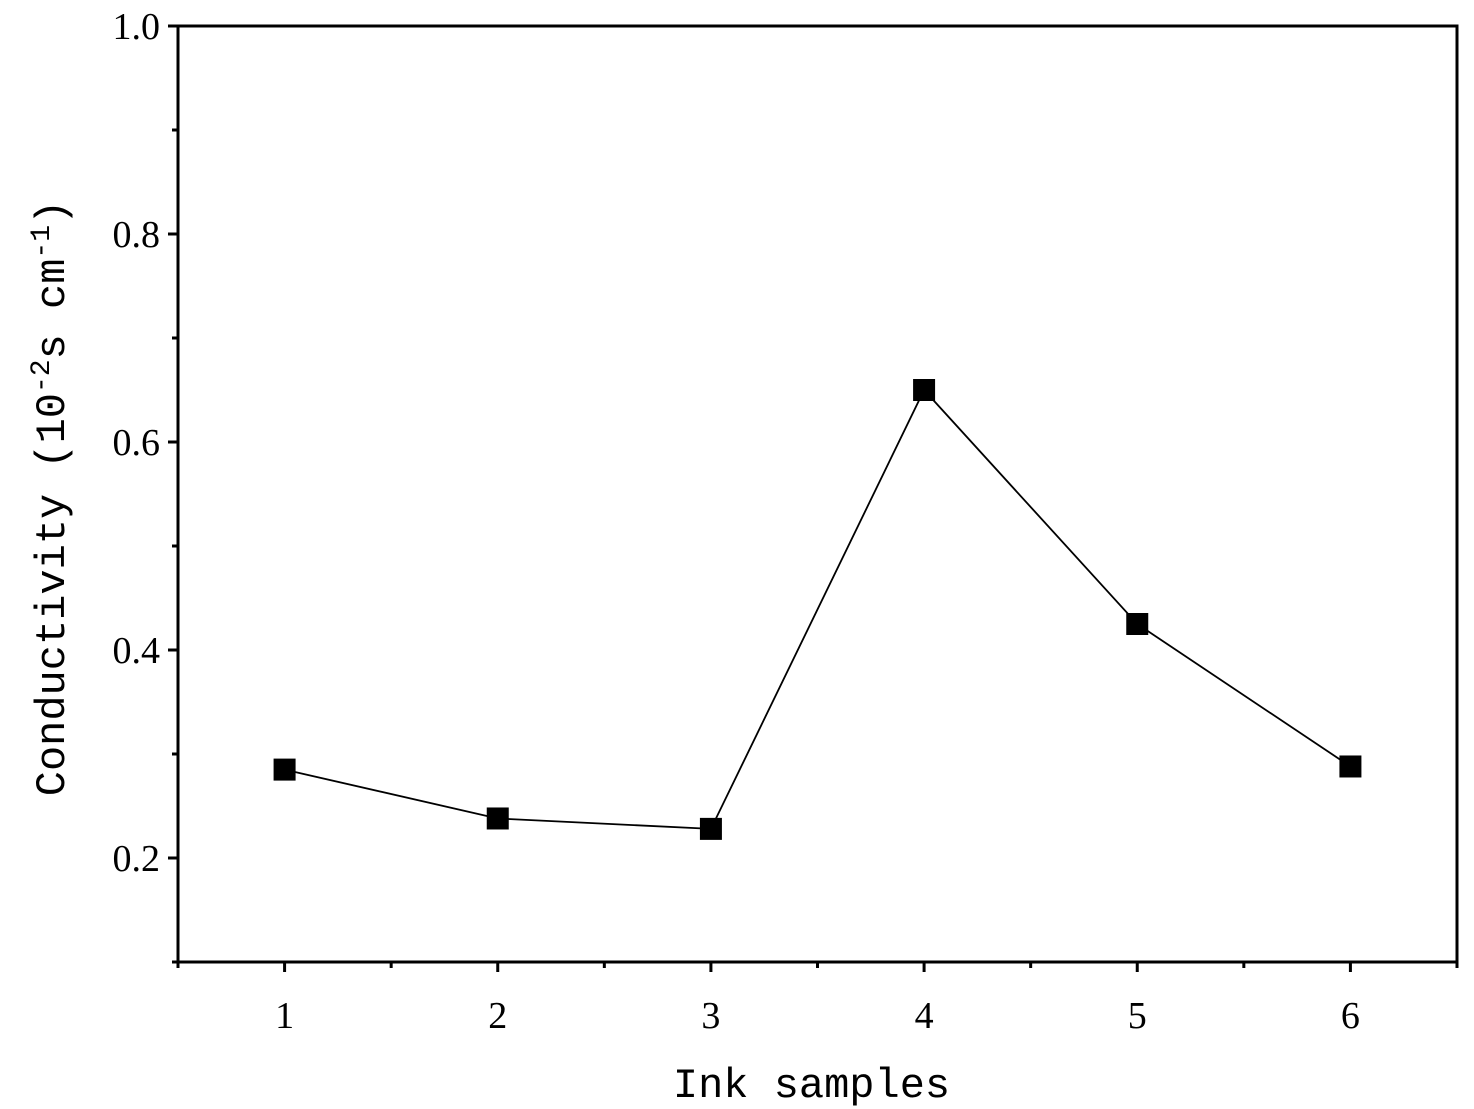 Image resolution: width=1474 pixels, height=1109 pixels. I want to click on y-tick-label: 0.2, so click(137, 859).